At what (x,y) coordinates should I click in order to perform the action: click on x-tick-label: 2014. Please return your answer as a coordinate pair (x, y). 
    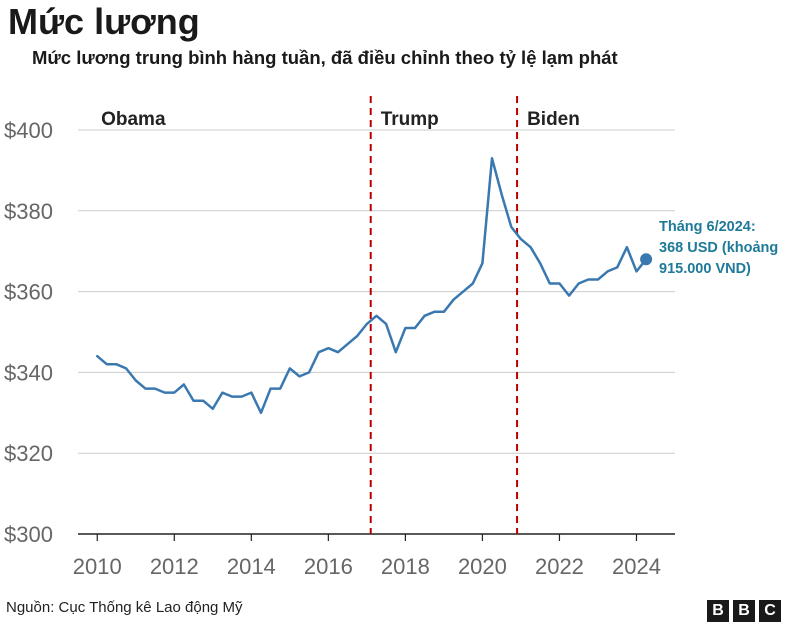
    Looking at the image, I should click on (251, 566).